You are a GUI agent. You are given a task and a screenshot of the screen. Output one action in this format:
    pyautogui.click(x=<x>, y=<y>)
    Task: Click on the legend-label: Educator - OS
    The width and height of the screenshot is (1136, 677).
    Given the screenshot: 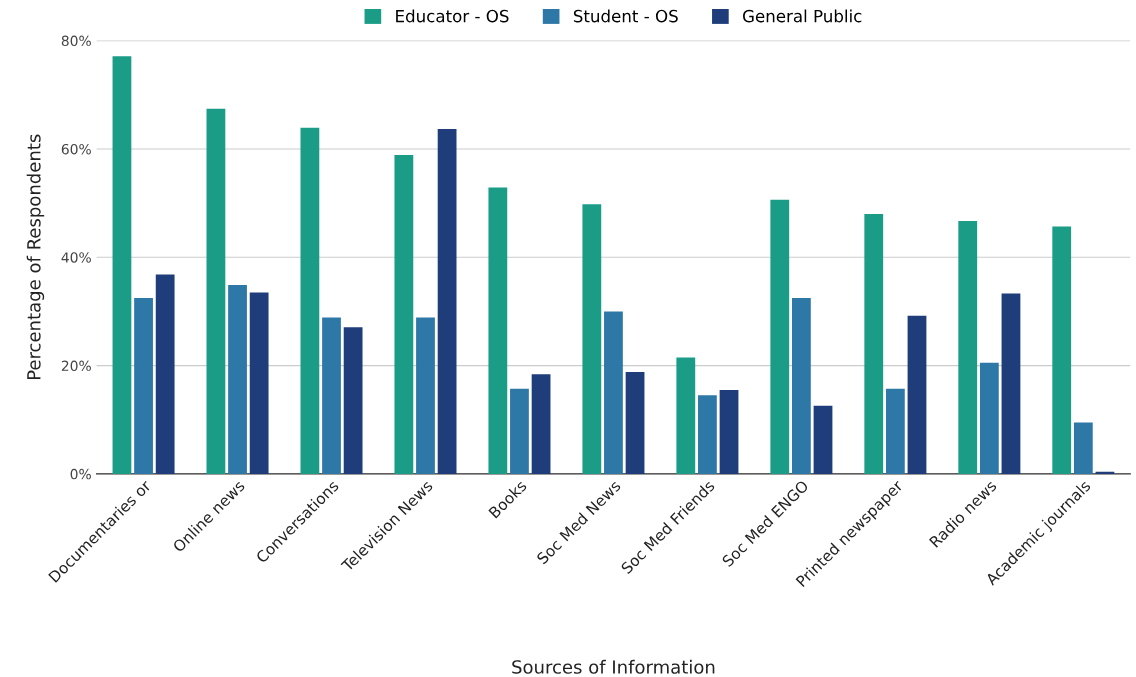 What is the action you would take?
    pyautogui.click(x=452, y=16)
    